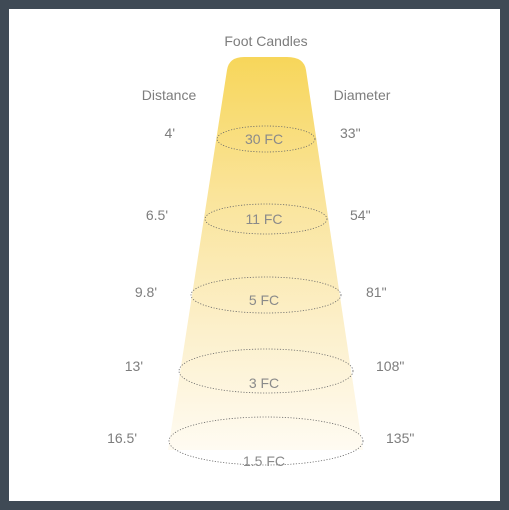 The width and height of the screenshot is (509, 510). What do you see at coordinates (264, 300) in the screenshot?
I see `foot-candle-value-3: 5 FC` at bounding box center [264, 300].